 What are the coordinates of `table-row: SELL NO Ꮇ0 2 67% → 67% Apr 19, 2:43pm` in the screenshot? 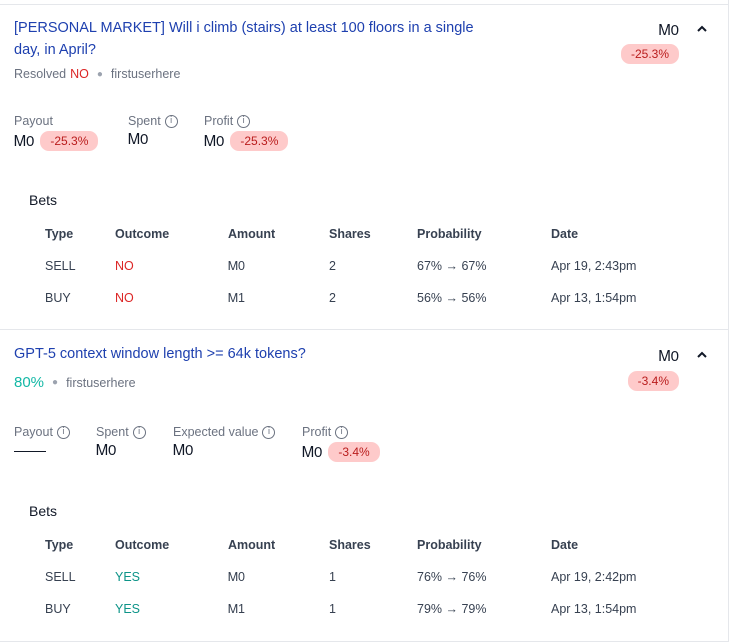 It's located at (360, 266).